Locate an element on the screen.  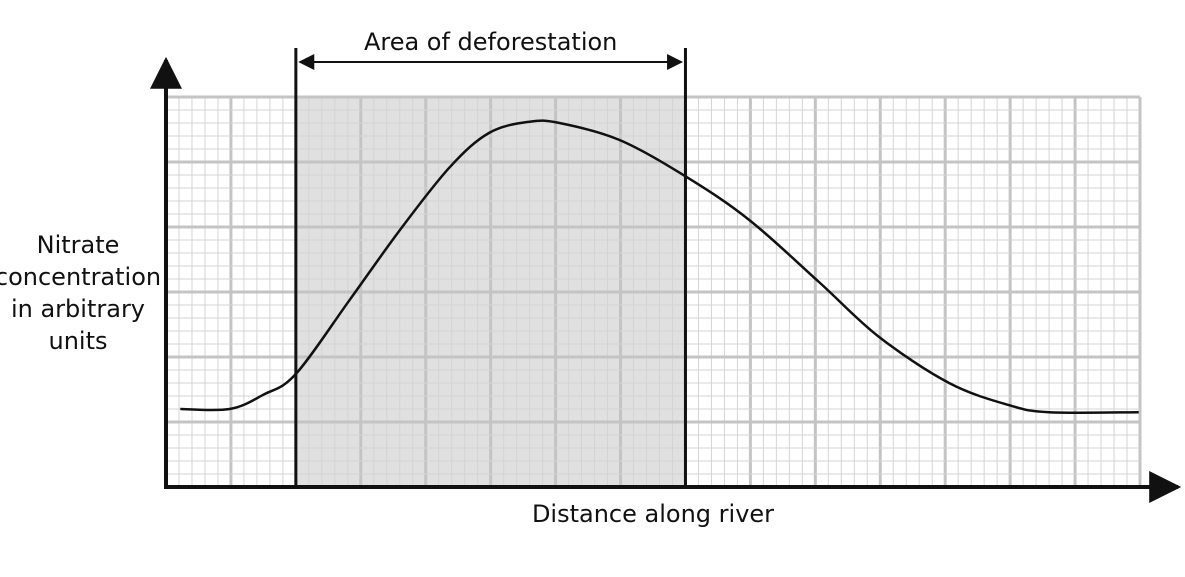
x-axis-label: Distance along river is located at coordinates (653, 514).